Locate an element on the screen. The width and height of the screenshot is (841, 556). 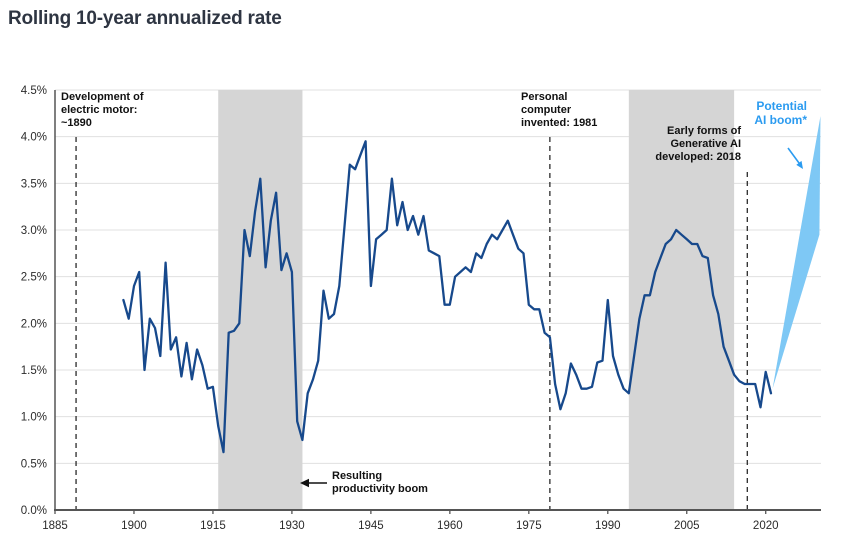
annotation-electric-motor: Development of electric motor: ~1890 is located at coordinates (102, 110).